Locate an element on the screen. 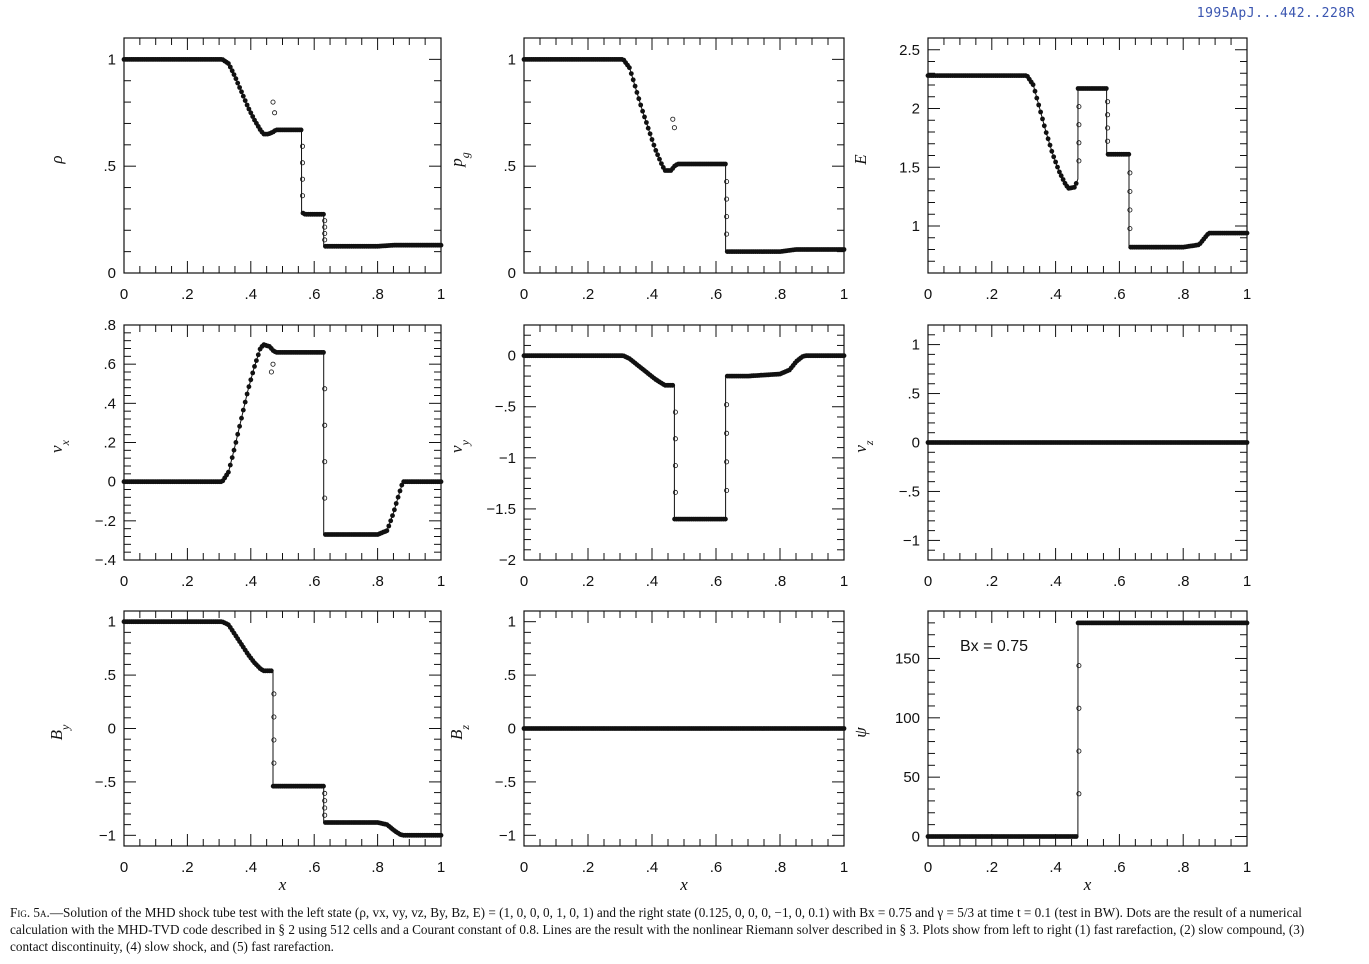  panel-6: 0 .2 .4 .6 .8 1 −1 −.5 0 .5 1 vz is located at coordinates (1051, 457).